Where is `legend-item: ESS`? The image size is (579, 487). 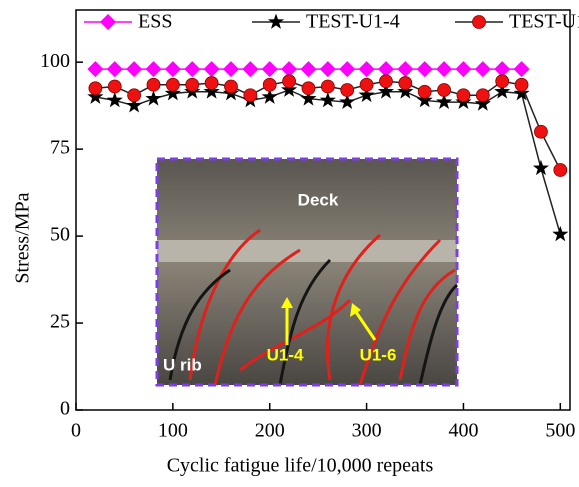
legend-item: ESS is located at coordinates (128, 22).